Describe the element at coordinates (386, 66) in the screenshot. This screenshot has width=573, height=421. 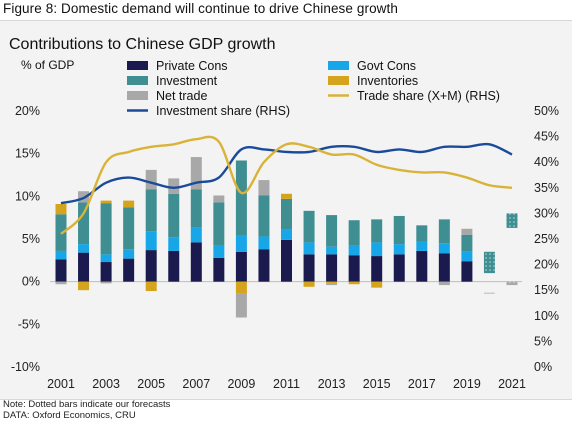
I see `legend-label-govt_cons: Govt Cons` at that location.